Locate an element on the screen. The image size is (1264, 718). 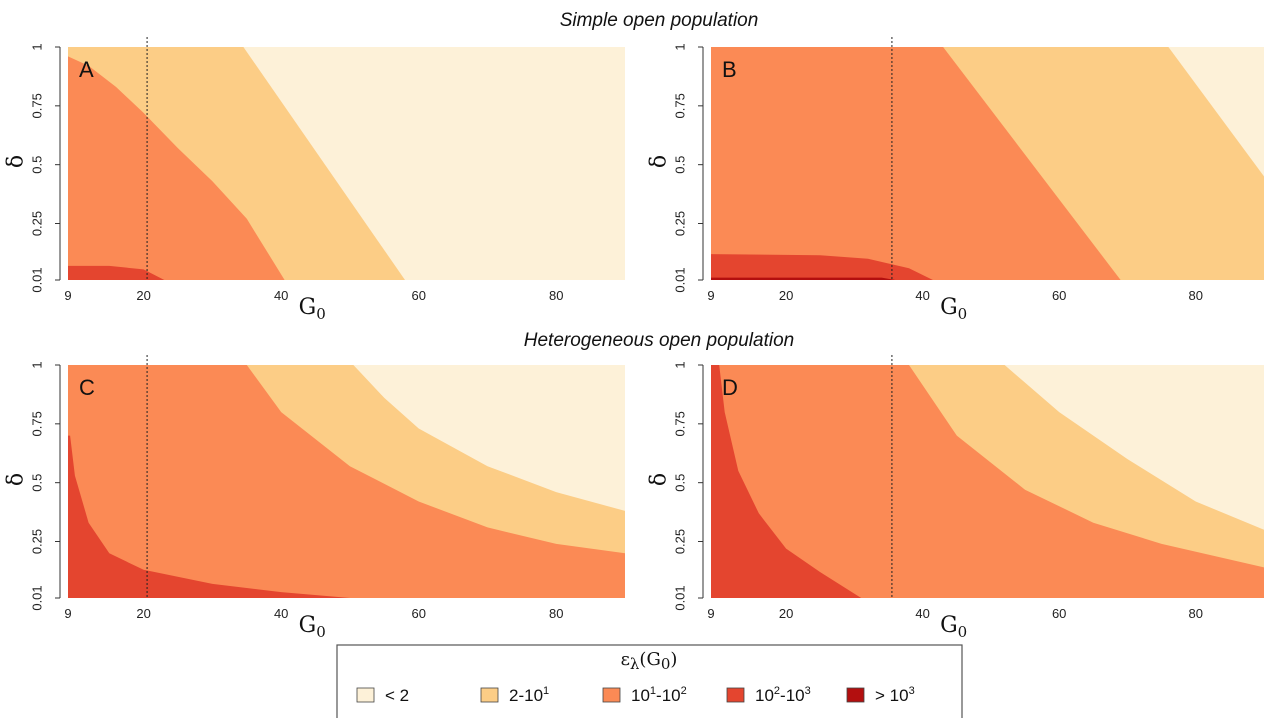
x-axis-label-b: G0 is located at coordinates (953, 309).